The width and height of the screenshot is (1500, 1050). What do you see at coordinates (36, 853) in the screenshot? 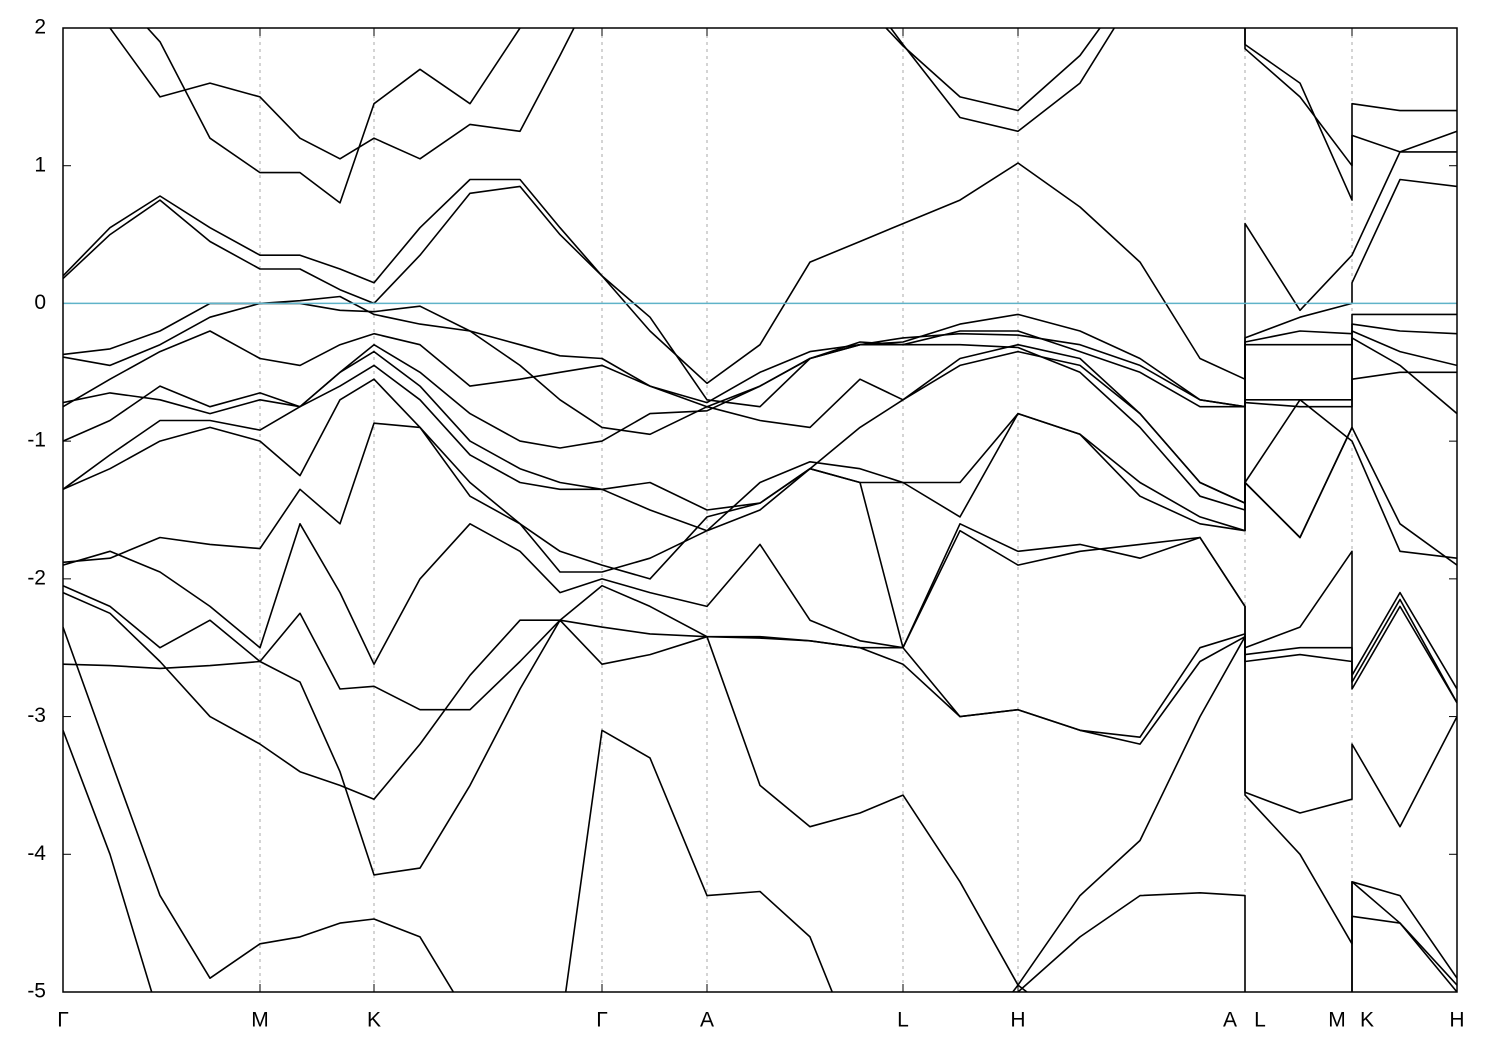
I see `y-tick-label: -4` at bounding box center [36, 853].